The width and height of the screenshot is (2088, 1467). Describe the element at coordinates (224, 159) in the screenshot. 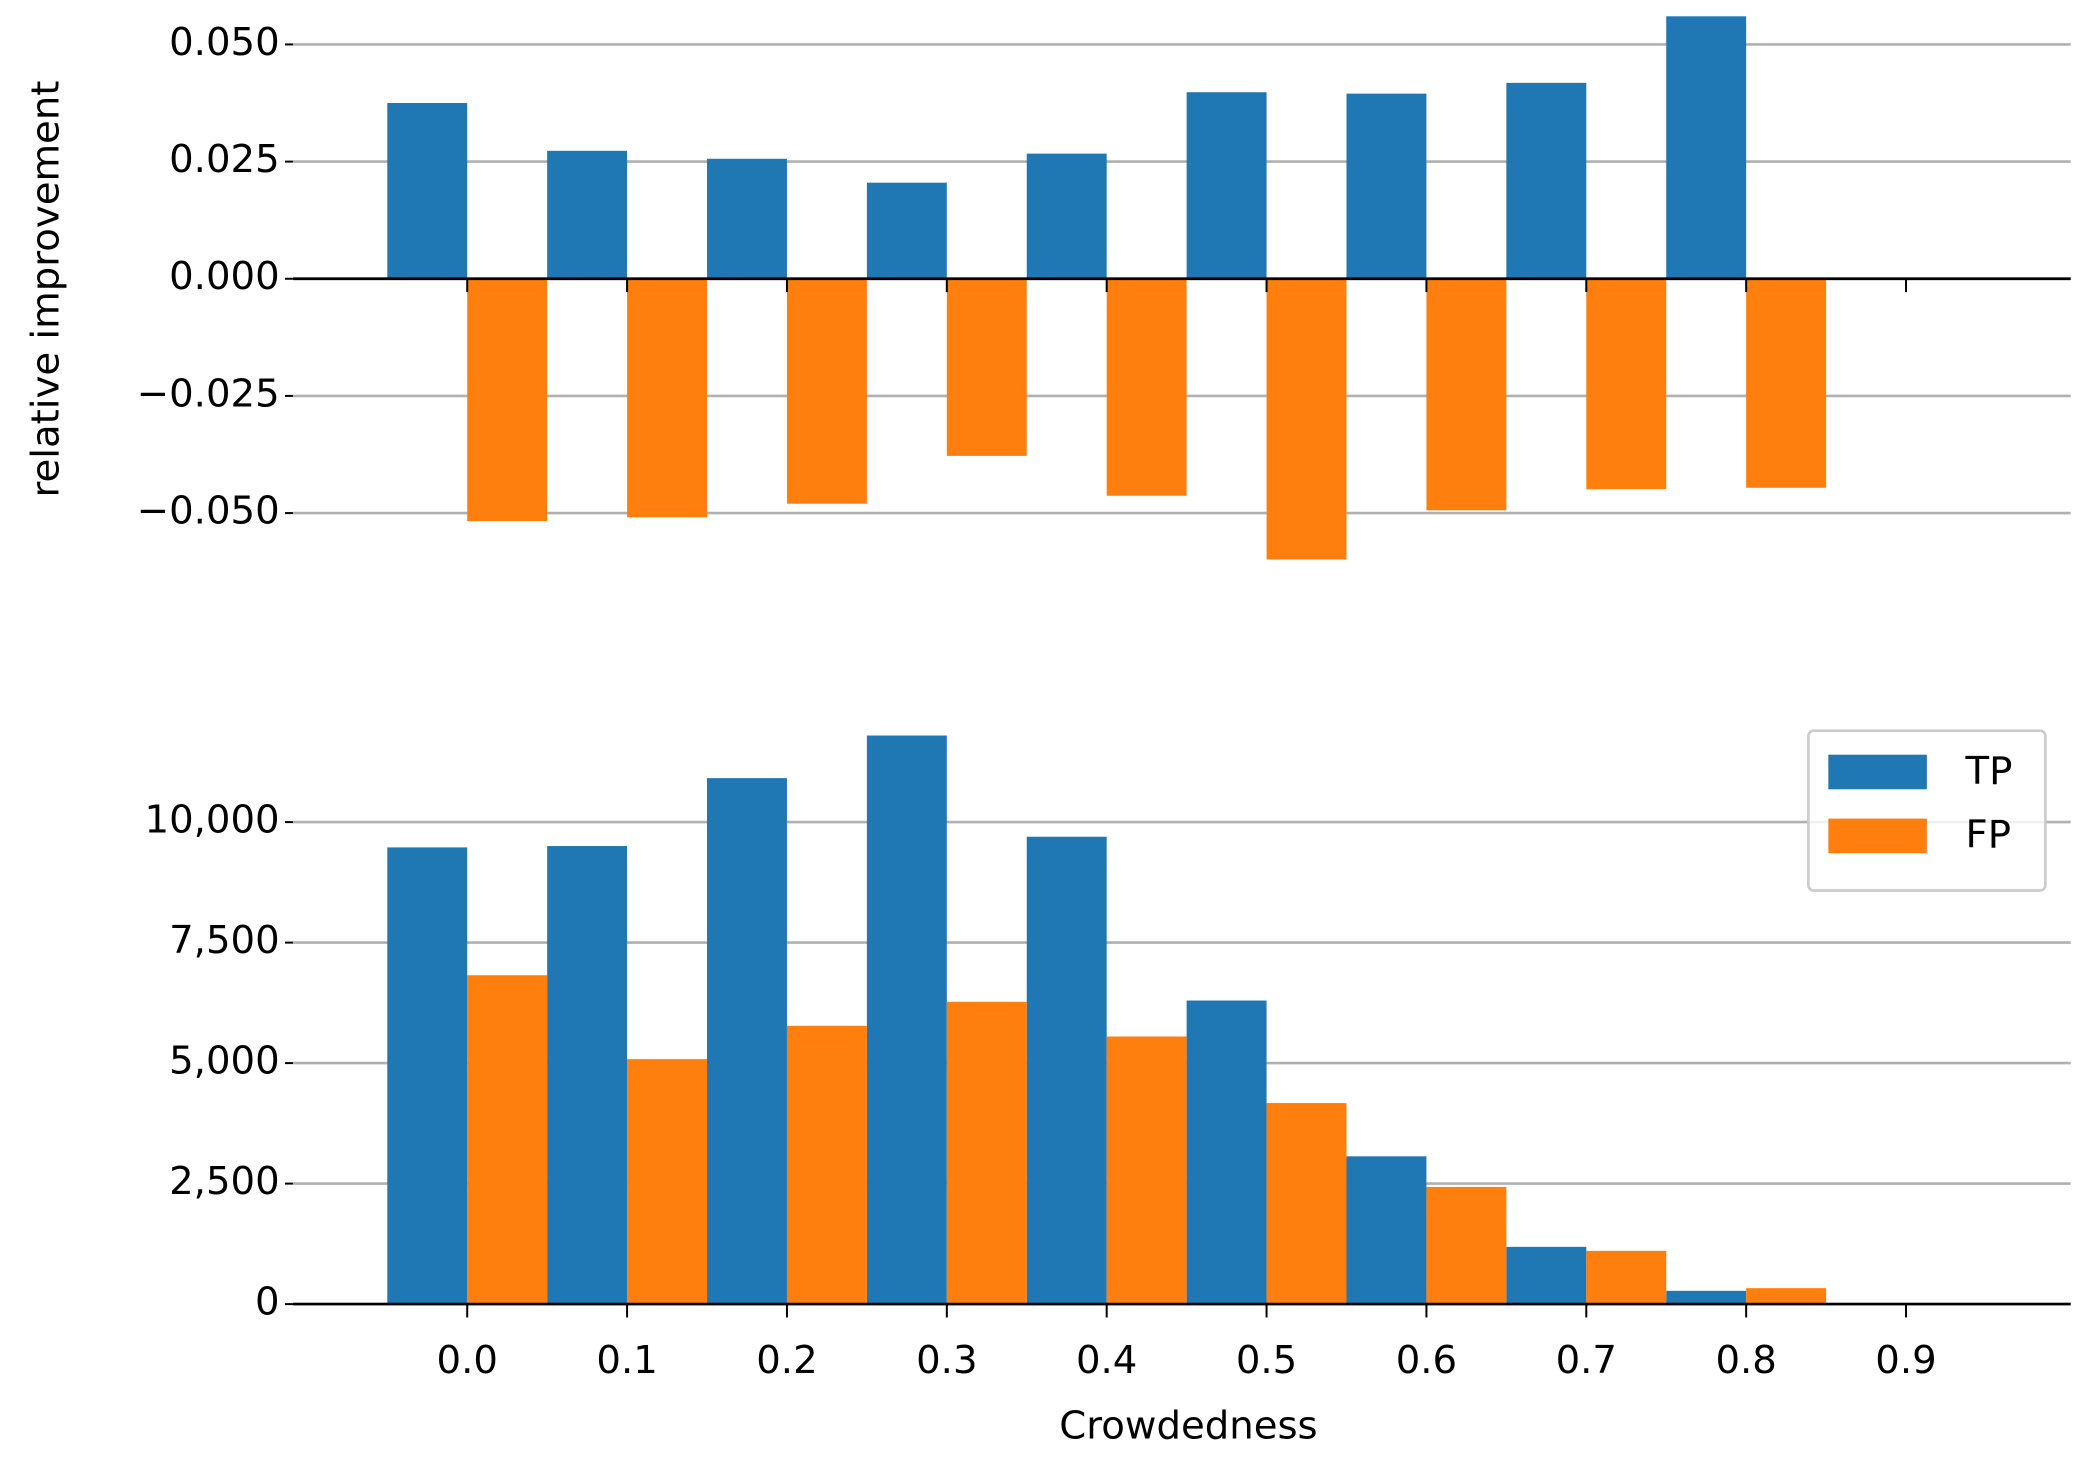

I see `y-tick-label: 0.025` at that location.